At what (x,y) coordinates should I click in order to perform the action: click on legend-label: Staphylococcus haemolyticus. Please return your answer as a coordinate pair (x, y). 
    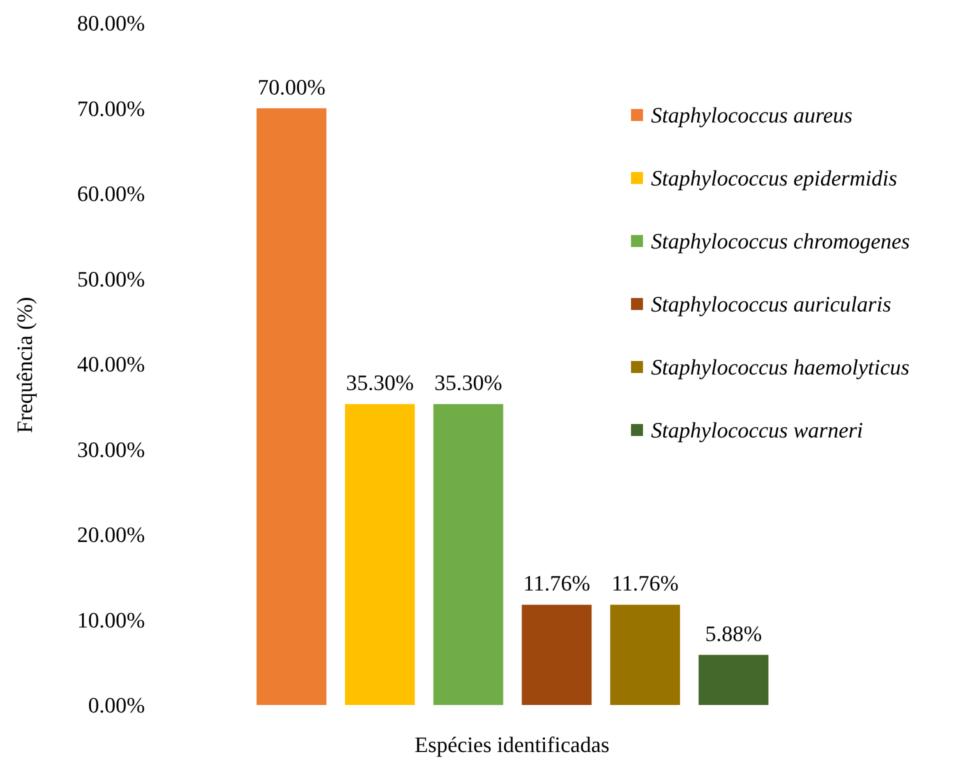
    Looking at the image, I should click on (780, 367).